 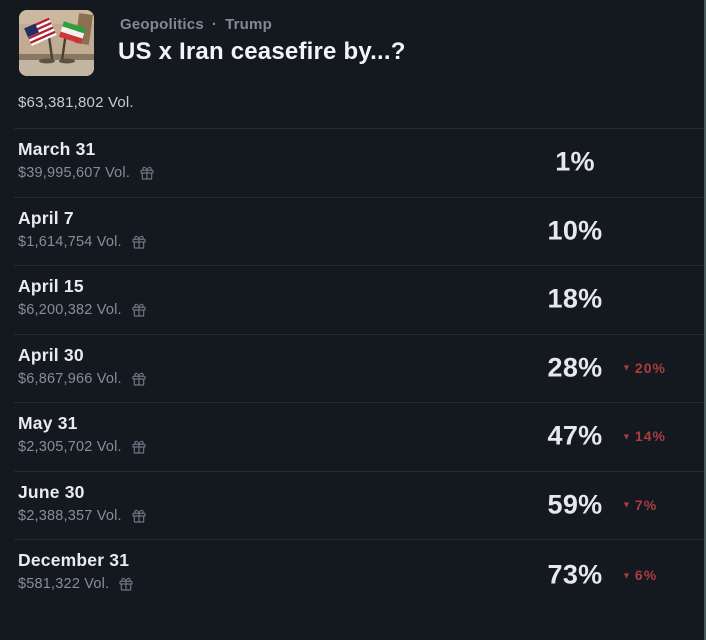 What do you see at coordinates (705, 320) in the screenshot?
I see `scrollbar` at bounding box center [705, 320].